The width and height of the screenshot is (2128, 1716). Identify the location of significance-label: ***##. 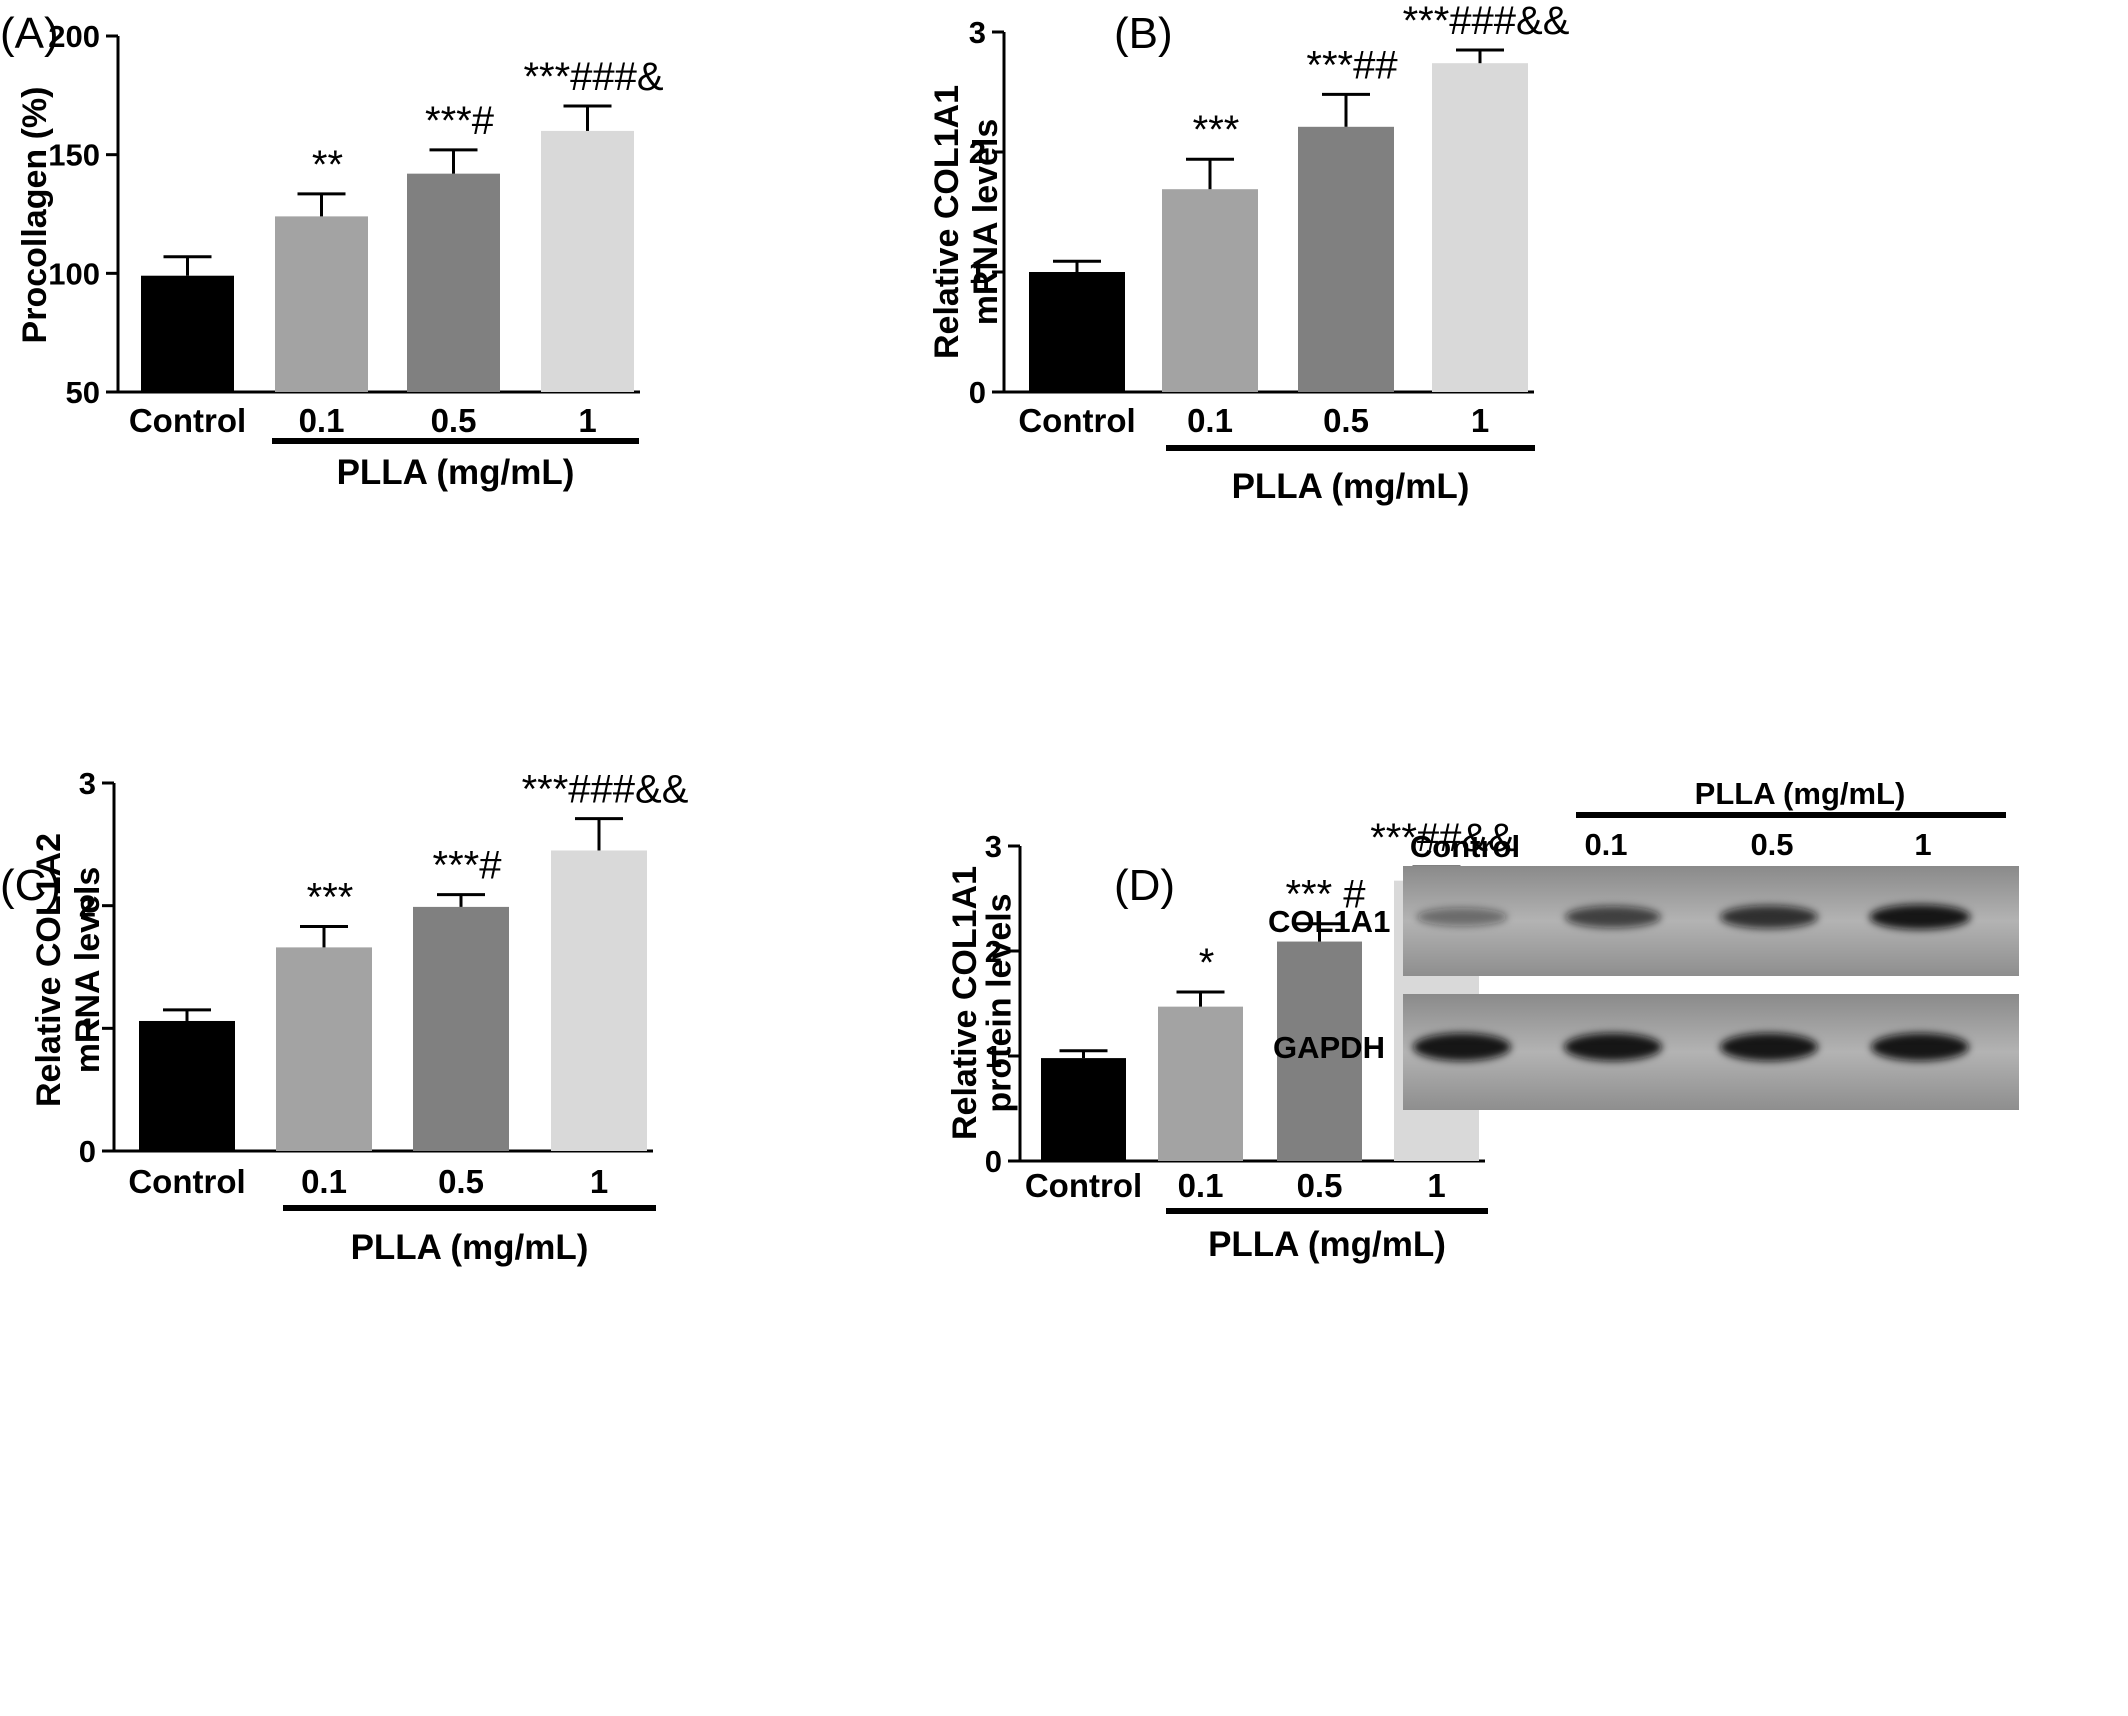
(1352, 65).